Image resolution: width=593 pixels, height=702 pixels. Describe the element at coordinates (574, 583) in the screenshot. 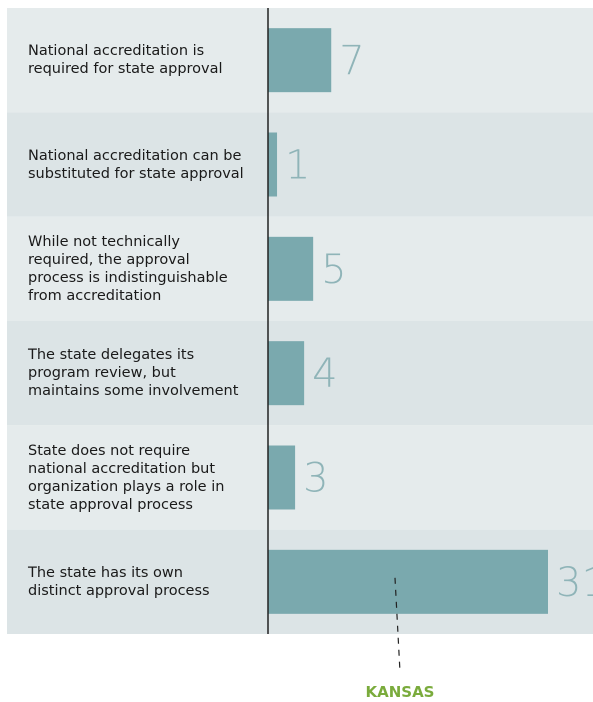

I see `value-label: 31` at that location.